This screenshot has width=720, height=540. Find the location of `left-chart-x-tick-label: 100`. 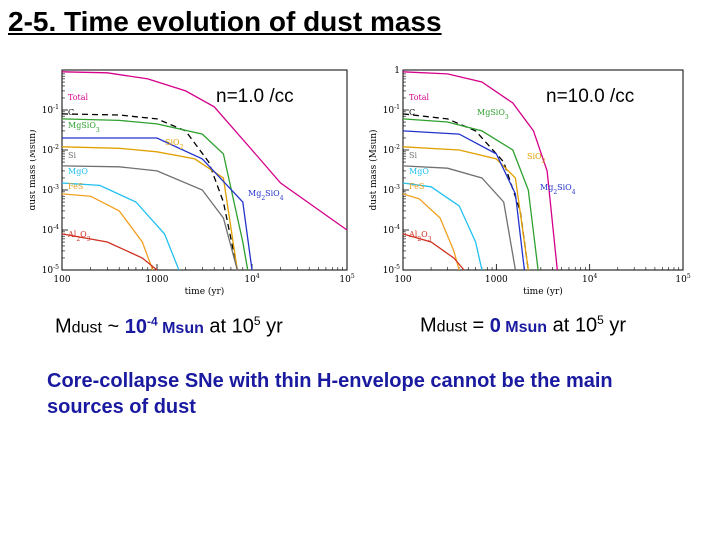

left-chart-x-tick-label: 100 is located at coordinates (61, 280).